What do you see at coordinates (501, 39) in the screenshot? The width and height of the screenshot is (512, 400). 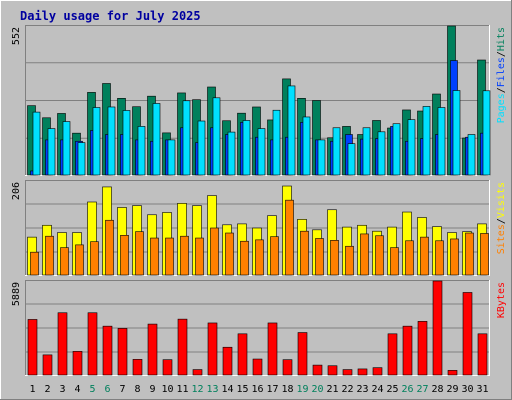 I see `legend-item: Hits` at bounding box center [501, 39].